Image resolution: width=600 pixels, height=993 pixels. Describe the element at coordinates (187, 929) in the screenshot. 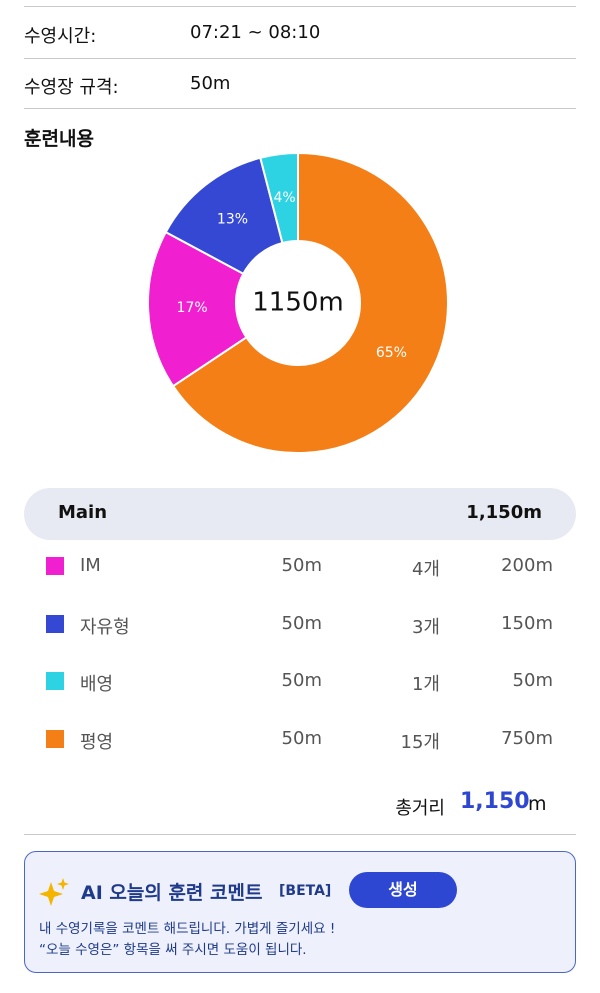

I see `ai-line: 내 수영기록을 코멘트 해드립니다. 가볍게 즐기세요 !` at that location.